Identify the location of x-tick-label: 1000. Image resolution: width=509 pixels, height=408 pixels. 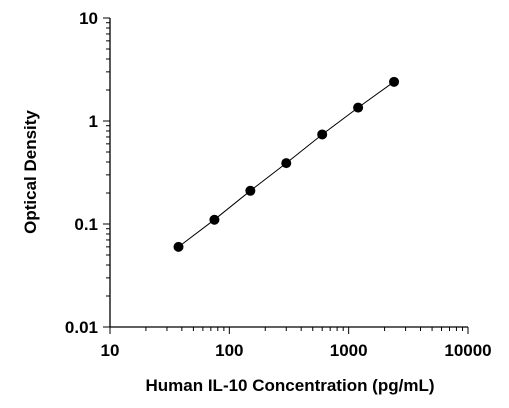
(349, 350).